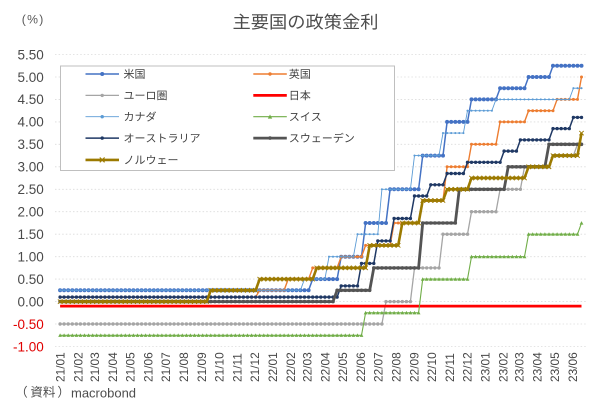 This screenshot has height=419, width=600. I want to click on svg-text: 5.50, so click(31, 54).